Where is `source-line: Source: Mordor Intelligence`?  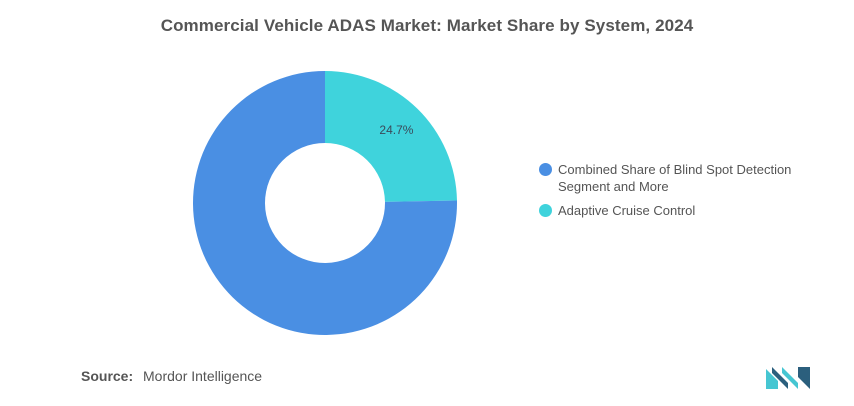
source-line: Source: Mordor Intelligence is located at coordinates (171, 376).